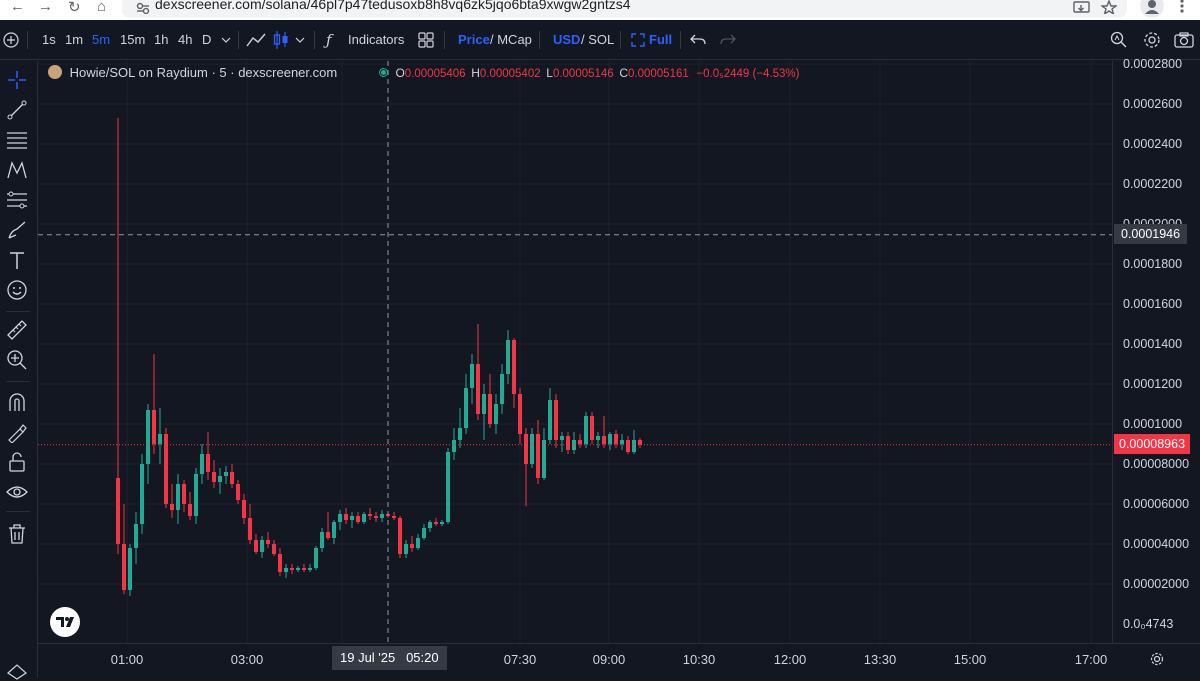  What do you see at coordinates (17, 7) in the screenshot?
I see `back-icon: ←` at bounding box center [17, 7].